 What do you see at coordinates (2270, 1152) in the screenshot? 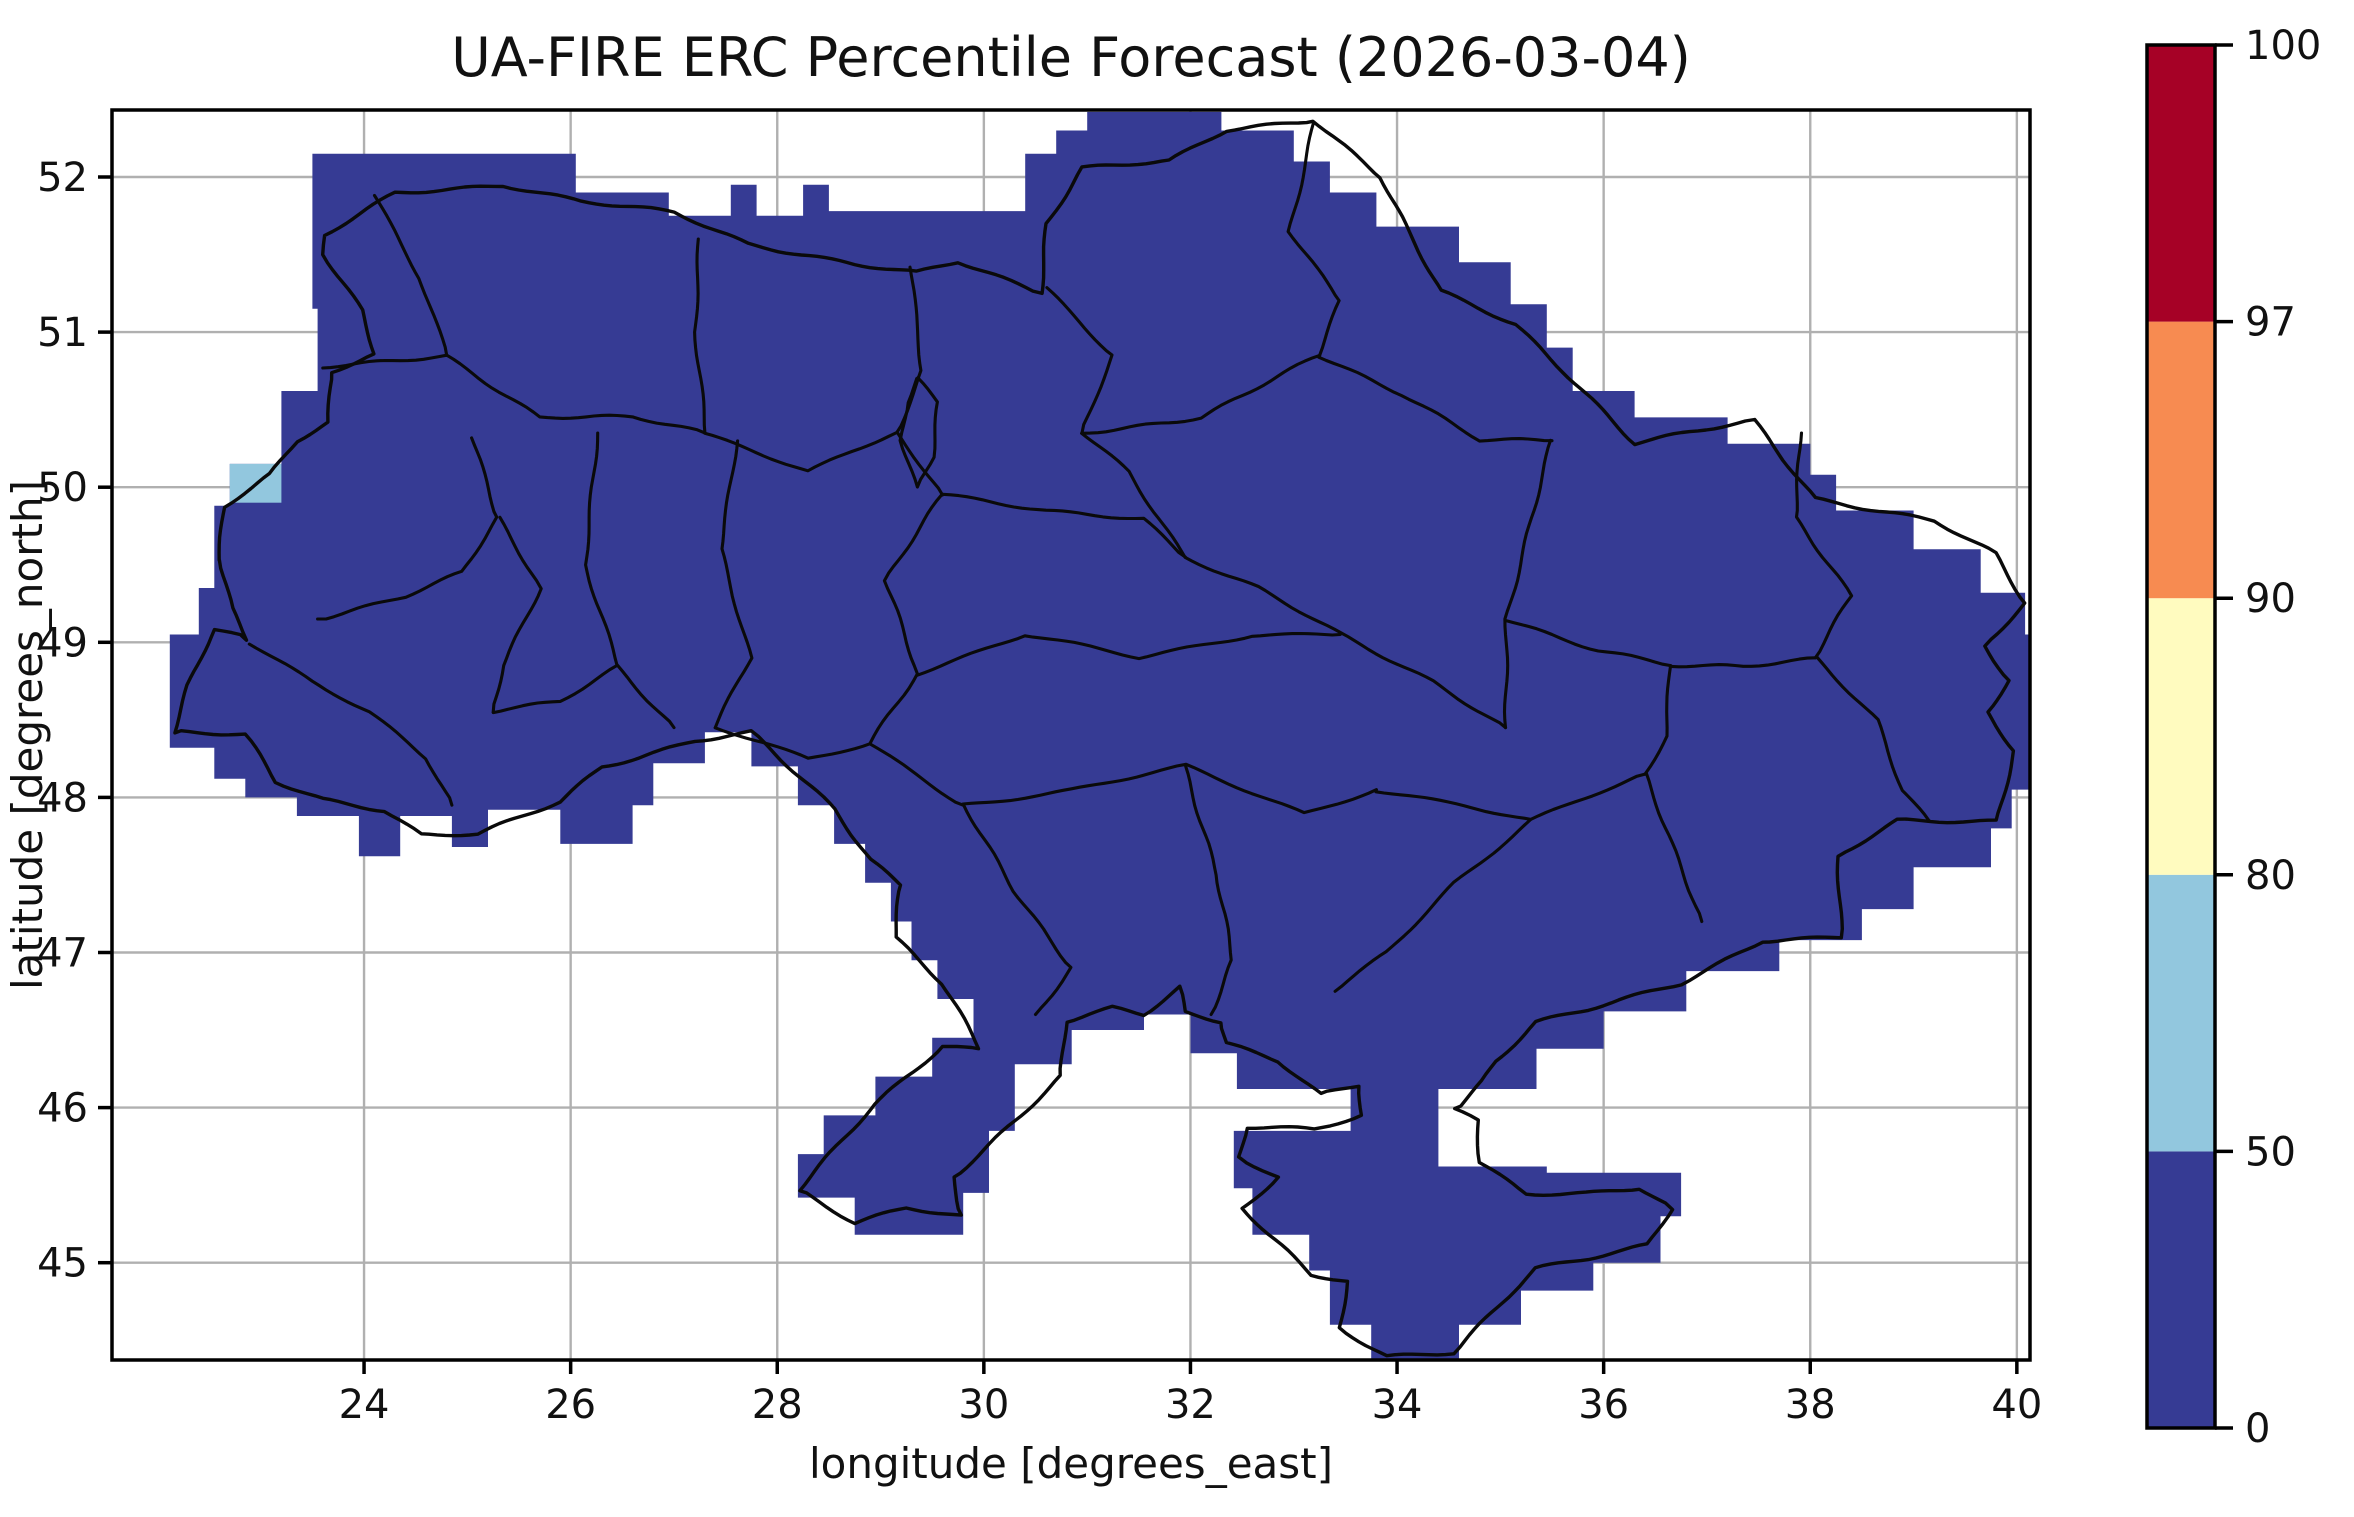
I see `colorbar-tick-label: 50` at bounding box center [2270, 1152].